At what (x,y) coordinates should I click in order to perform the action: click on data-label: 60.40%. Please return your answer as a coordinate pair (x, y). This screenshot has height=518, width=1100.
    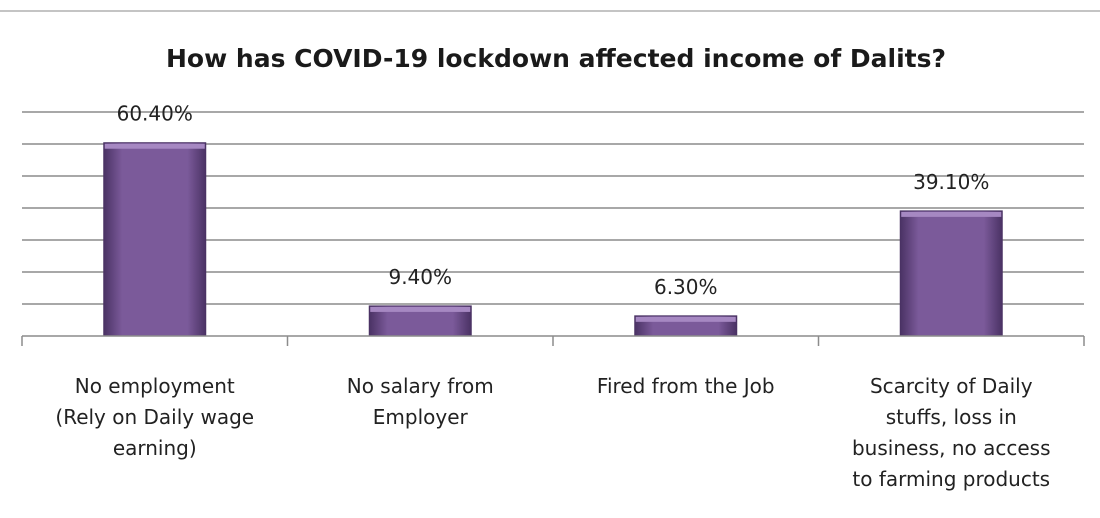
    Looking at the image, I should click on (155, 114).